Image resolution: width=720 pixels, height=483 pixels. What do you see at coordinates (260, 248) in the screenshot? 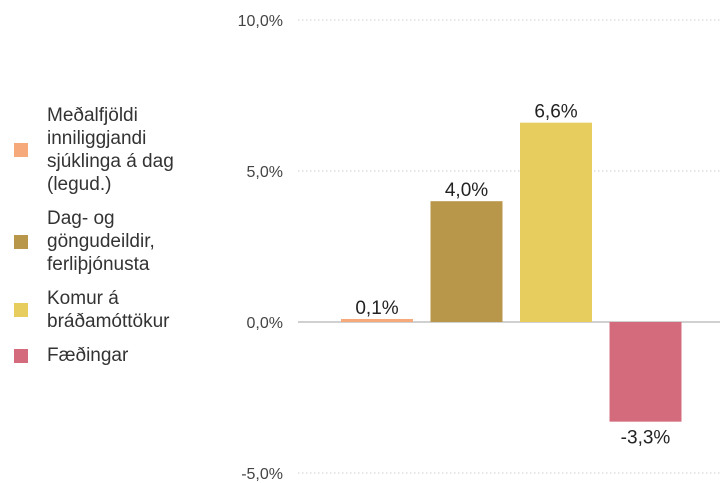
I see `y-axis: 10,0% 5,0% 0,0% -5,0%` at bounding box center [260, 248].